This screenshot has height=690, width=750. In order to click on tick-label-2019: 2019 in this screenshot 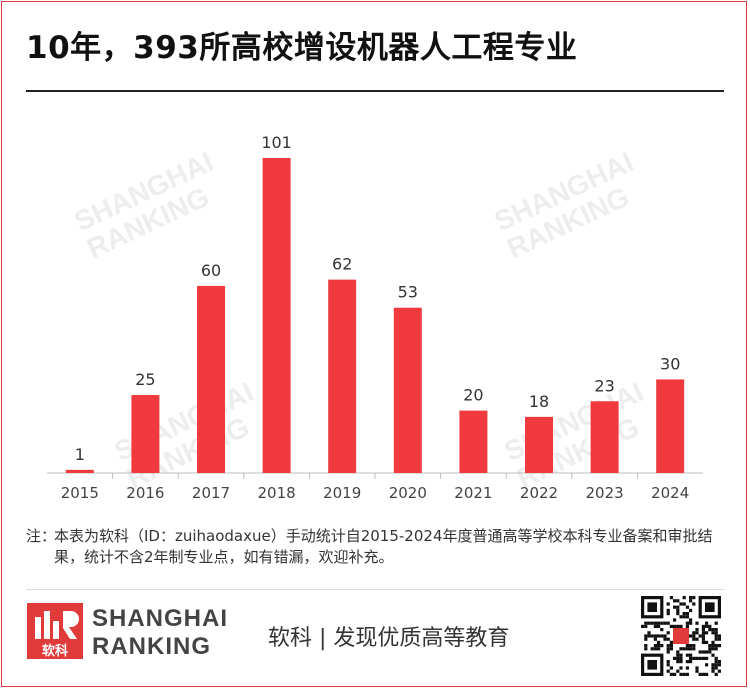, I will do `click(342, 493)`.